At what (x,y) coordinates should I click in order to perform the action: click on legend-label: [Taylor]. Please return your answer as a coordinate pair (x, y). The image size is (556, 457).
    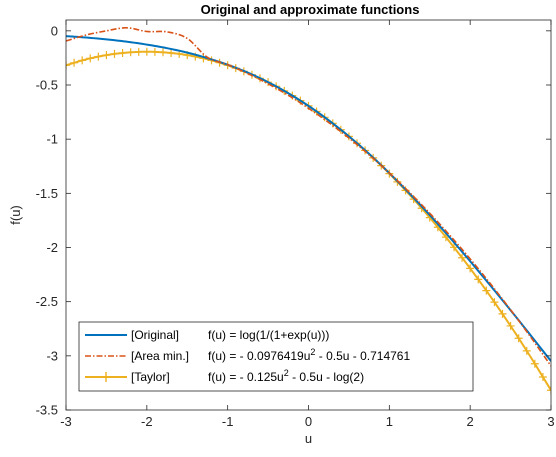
    Looking at the image, I should click on (150, 377).